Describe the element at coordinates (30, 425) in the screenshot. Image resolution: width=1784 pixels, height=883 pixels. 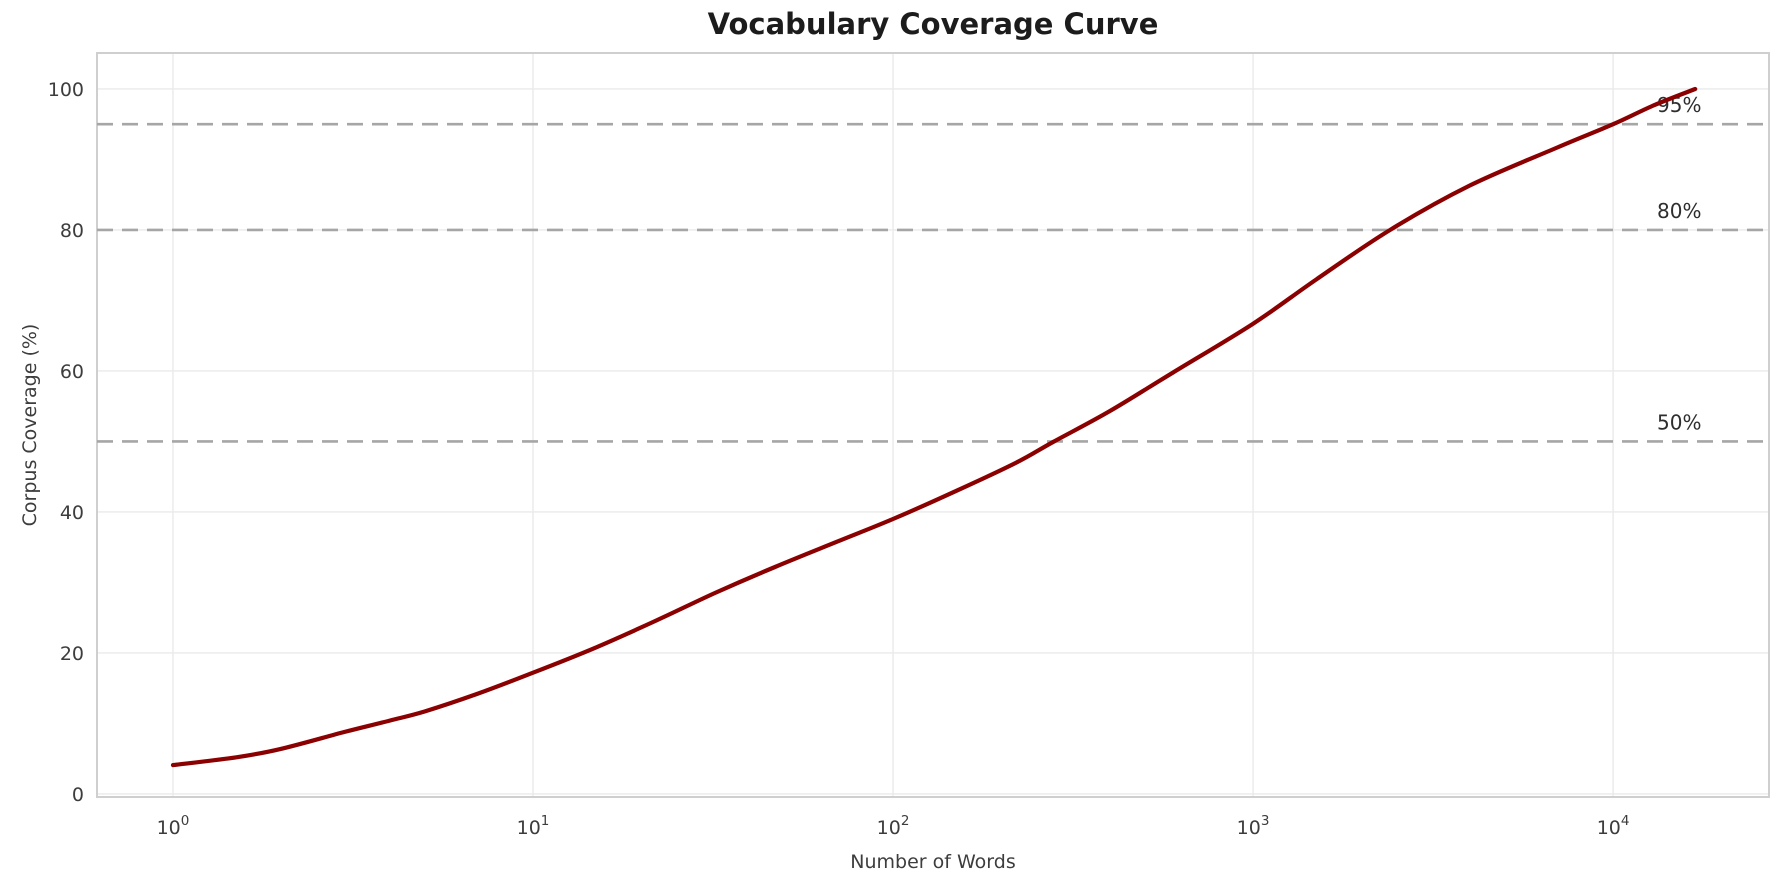
I see `y-axis-label: Corpus Coverage (%)` at that location.